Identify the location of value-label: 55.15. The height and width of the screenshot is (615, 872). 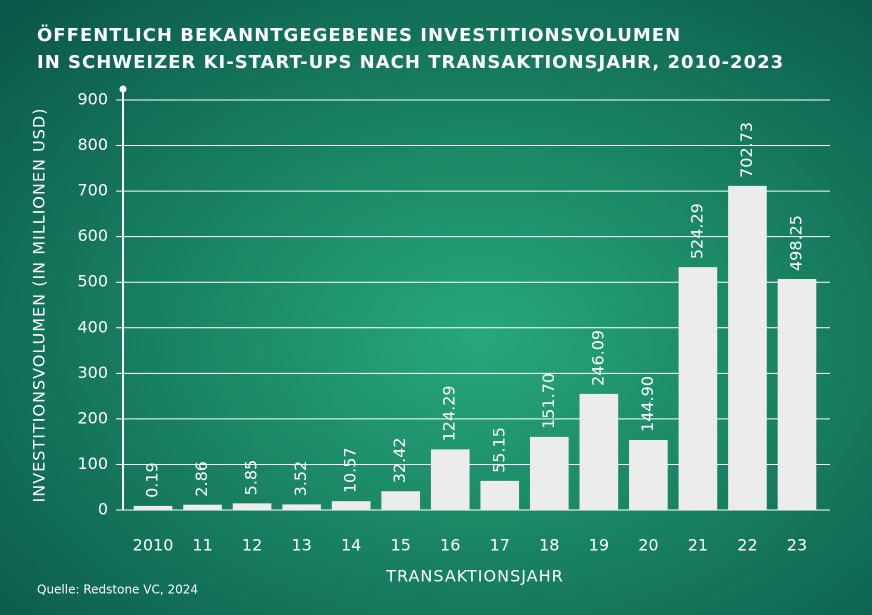
(498, 450).